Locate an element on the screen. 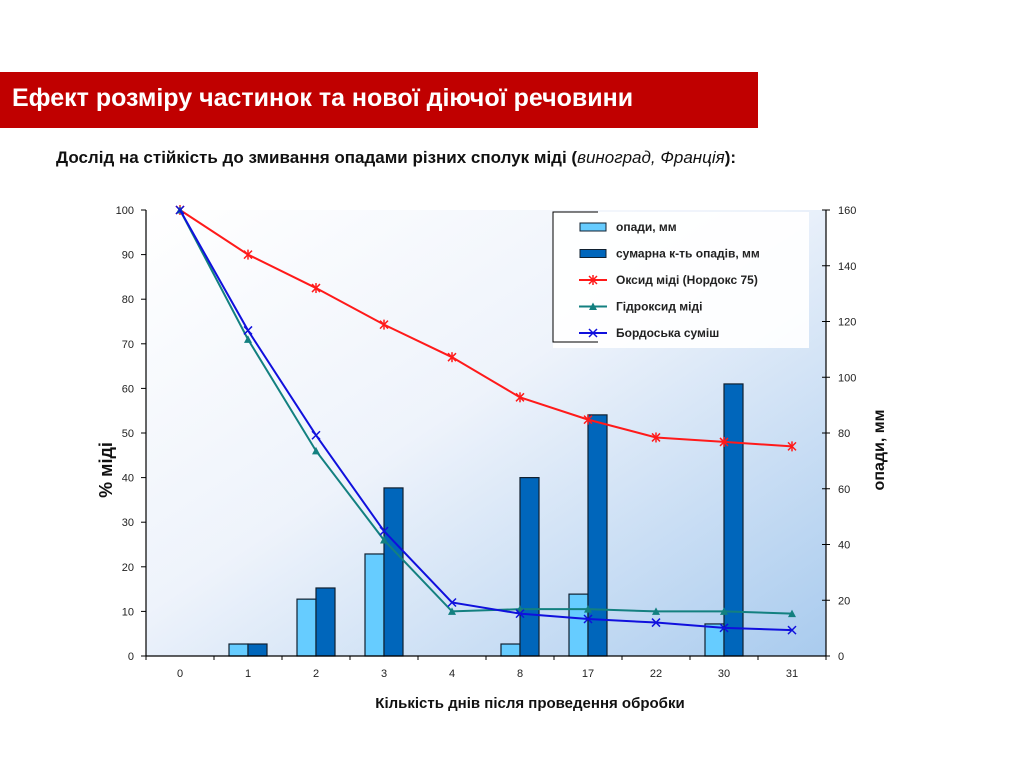 The image size is (1024, 767). legend-label: Оксид міді (Нордокс 75) is located at coordinates (687, 280).